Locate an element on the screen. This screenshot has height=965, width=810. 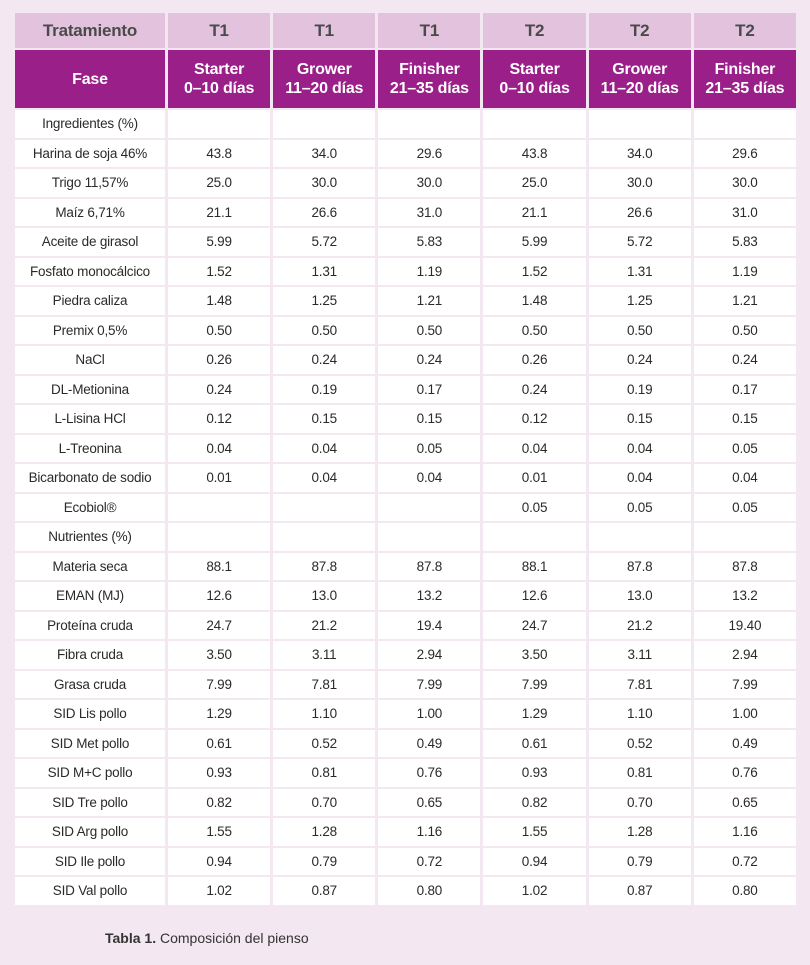
row-label-cell: Ecobiol® is located at coordinates (90, 507).